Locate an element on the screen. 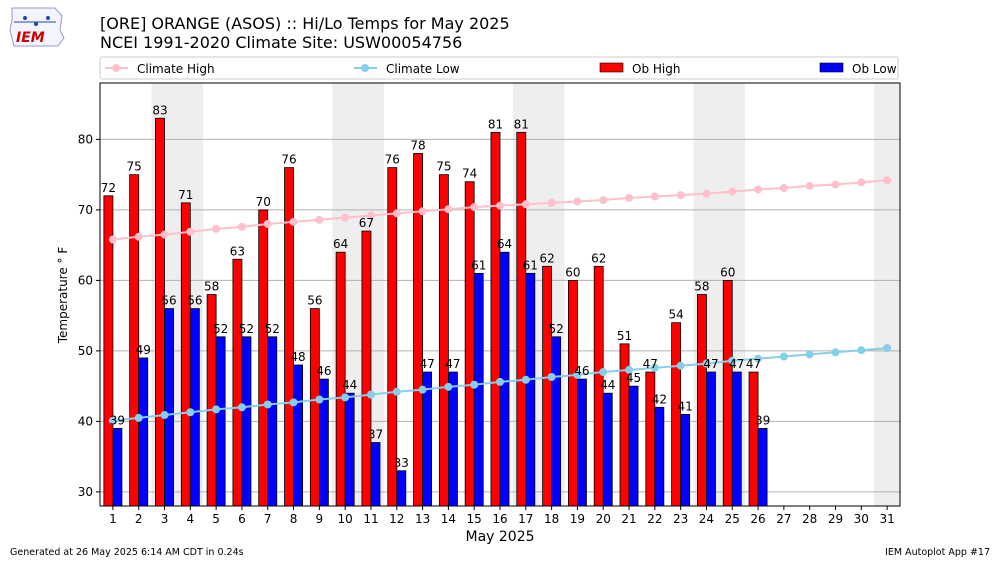 Image resolution: width=1000 pixels, height=562 pixels. x-tick-label: 31 is located at coordinates (886, 519).